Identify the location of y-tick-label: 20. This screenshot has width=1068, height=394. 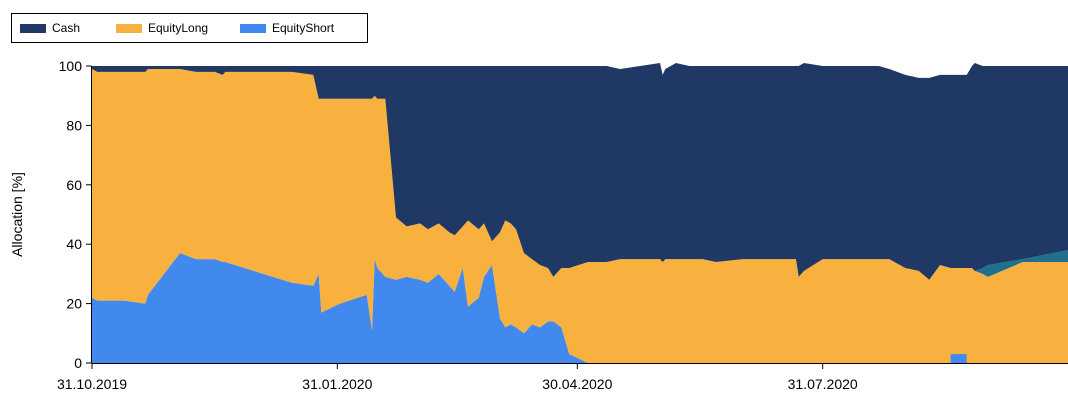
(74, 304).